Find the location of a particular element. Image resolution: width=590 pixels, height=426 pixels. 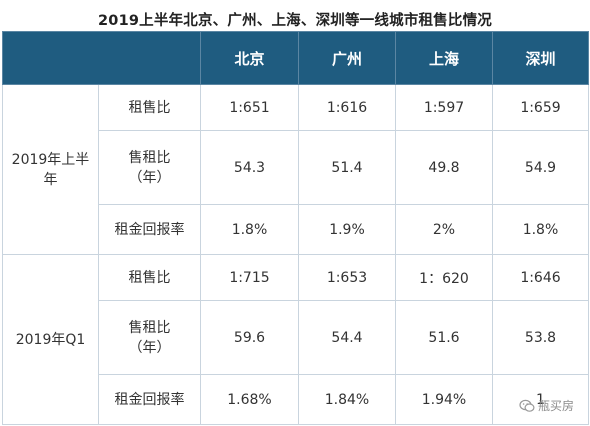

header-corner is located at coordinates (101, 58).